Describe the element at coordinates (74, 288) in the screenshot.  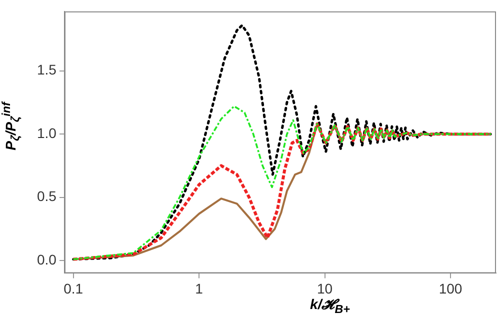
I see `x-tick-label: 0.1` at that location.